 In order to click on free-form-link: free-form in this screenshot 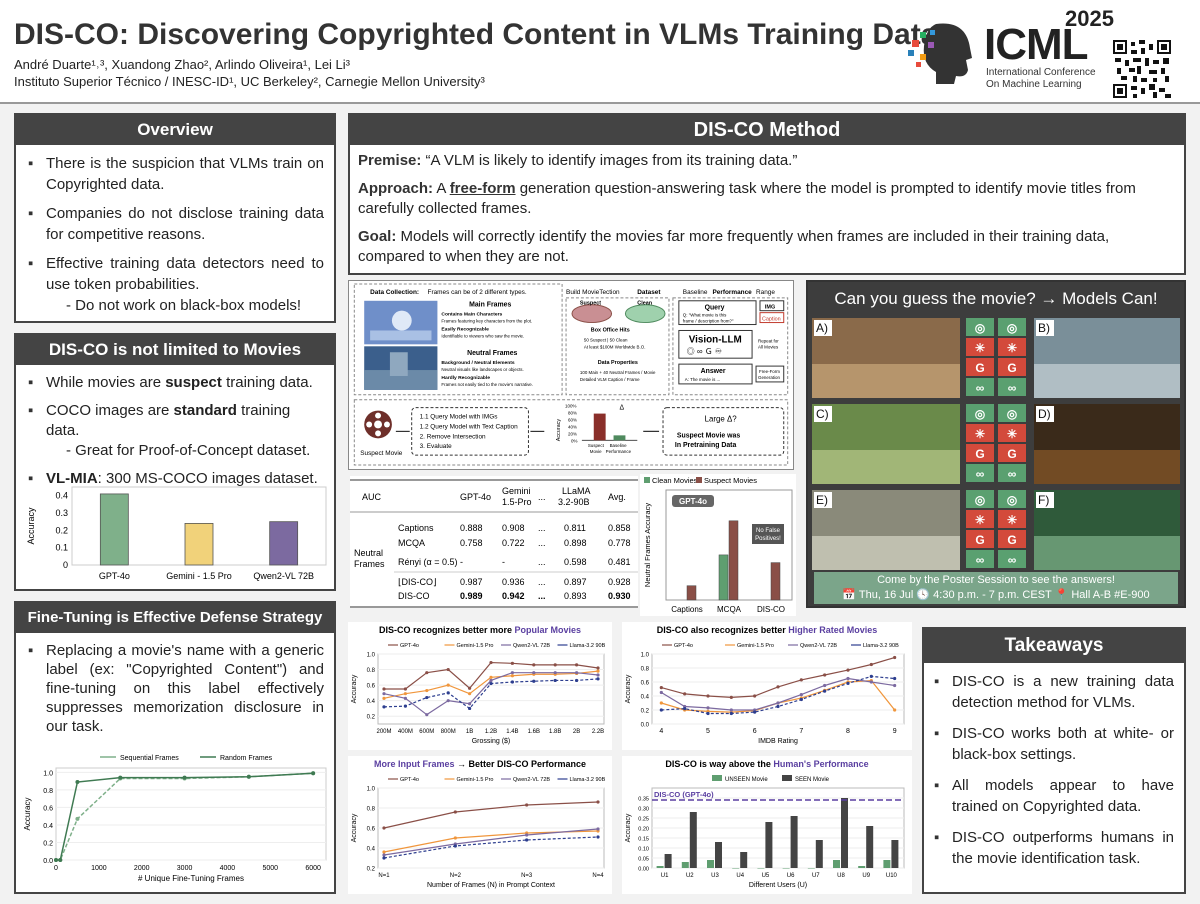, I will do `click(482, 188)`.